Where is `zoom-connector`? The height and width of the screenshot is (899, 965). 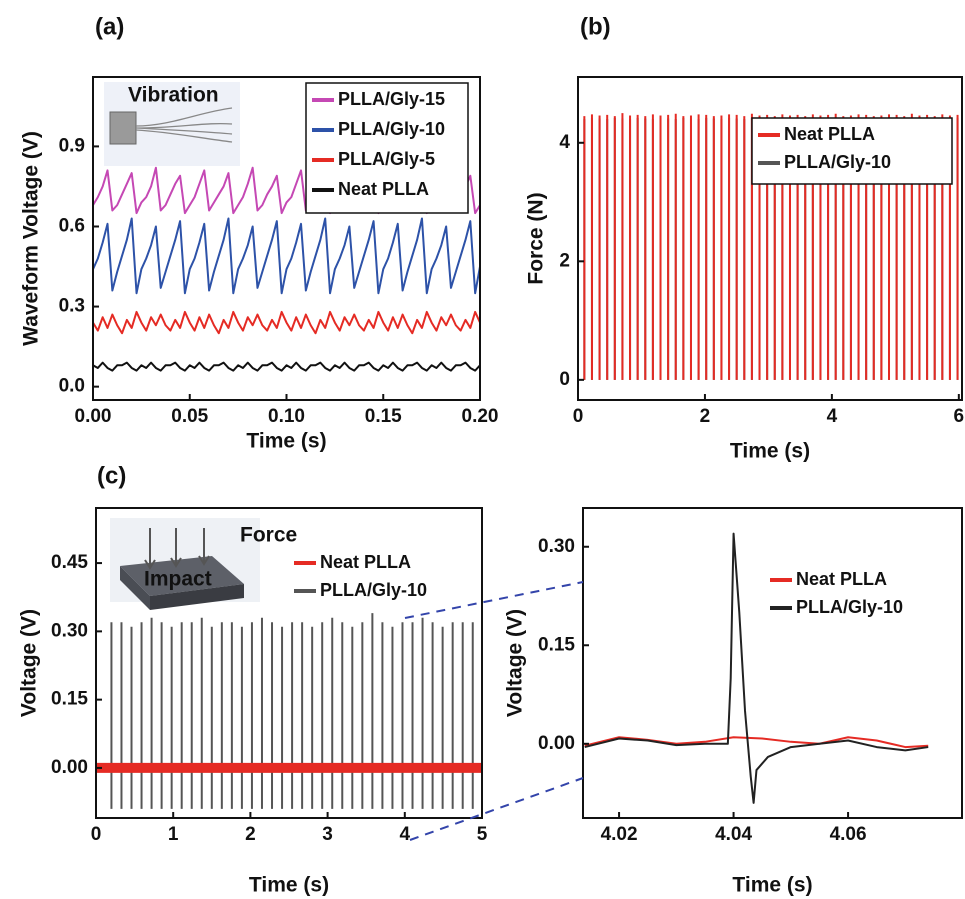 zoom-connector is located at coordinates (494, 711).